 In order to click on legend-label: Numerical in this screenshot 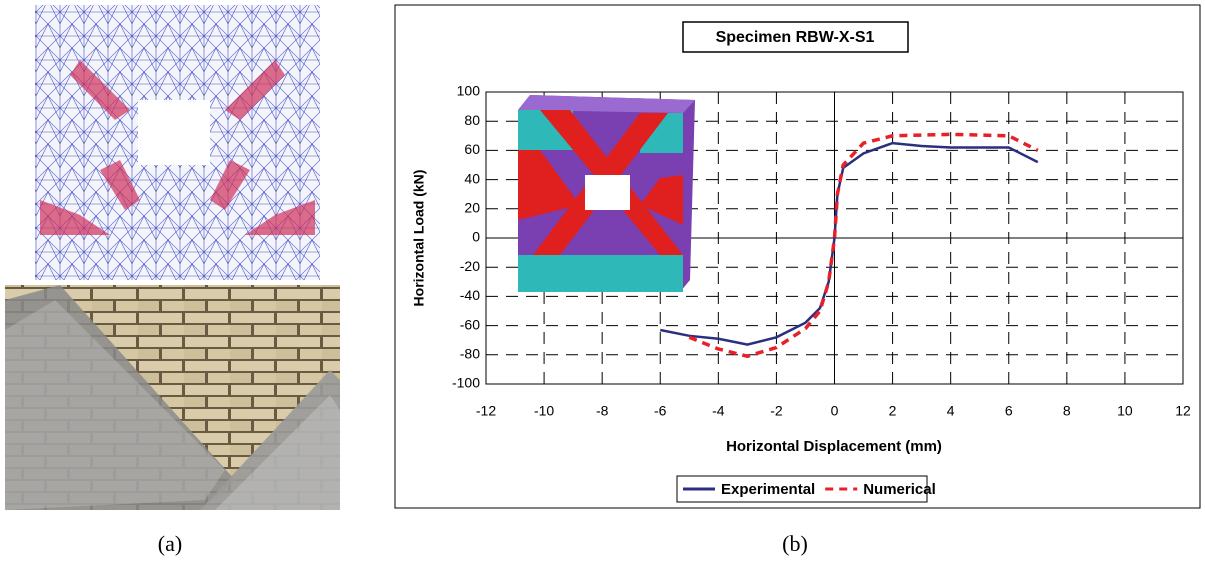, I will do `click(899, 489)`.